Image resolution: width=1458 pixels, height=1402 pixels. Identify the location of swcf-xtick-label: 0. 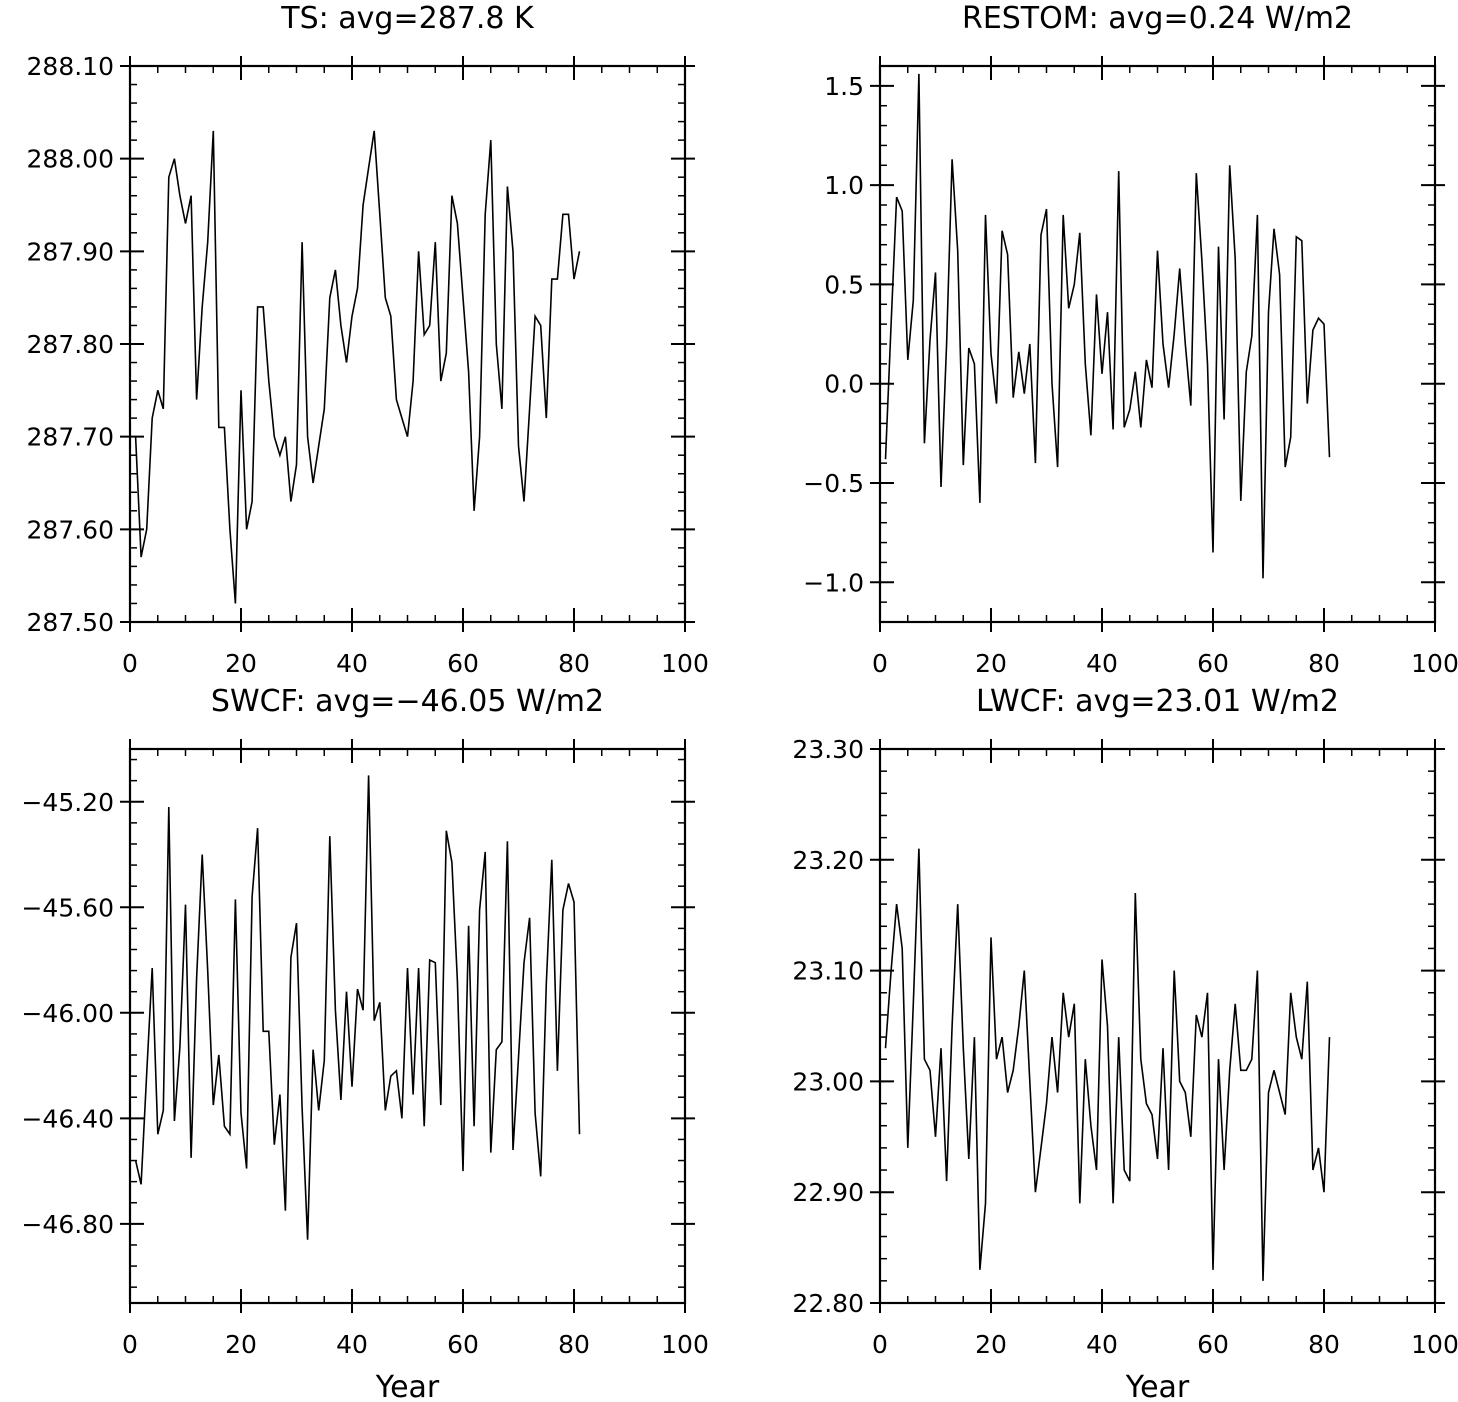
(130, 1344).